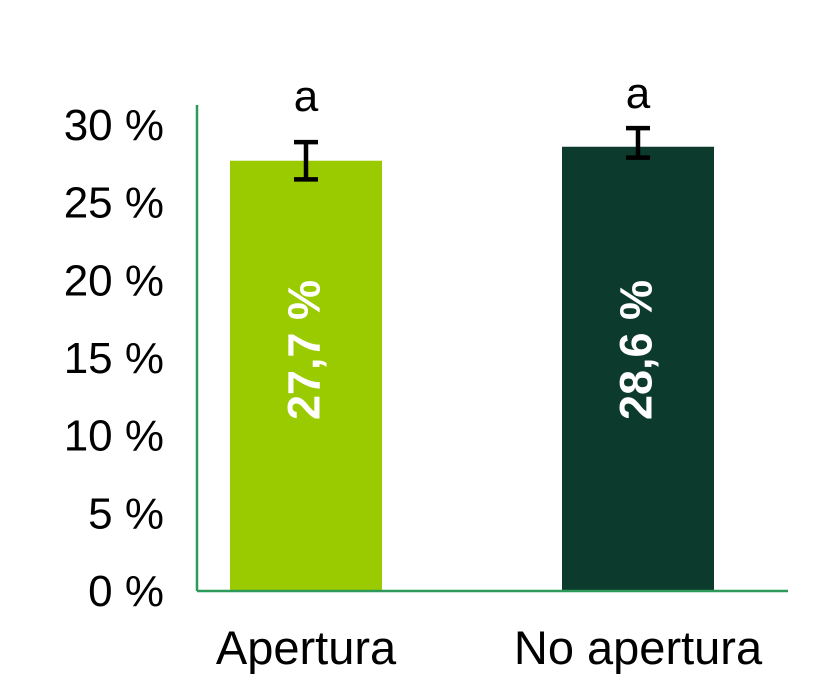 This screenshot has width=825, height=684. Describe the element at coordinates (114, 203) in the screenshot. I see `y-tick-label: 25 %` at that location.